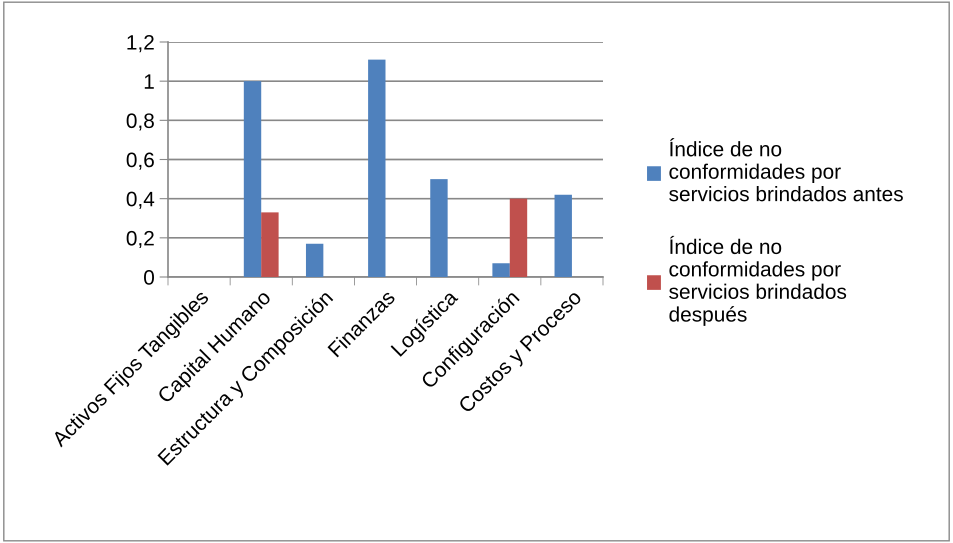  Describe the element at coordinates (757, 281) in the screenshot. I see `legend-label: Índice de no conformidades por servicios brindados después` at that location.